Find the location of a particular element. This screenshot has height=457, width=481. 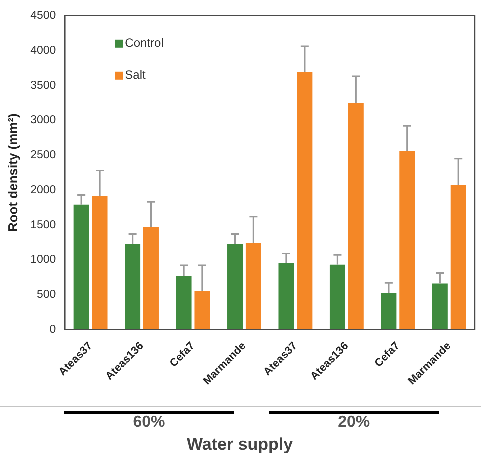

y-tick-label: 4000 is located at coordinates (43, 50).